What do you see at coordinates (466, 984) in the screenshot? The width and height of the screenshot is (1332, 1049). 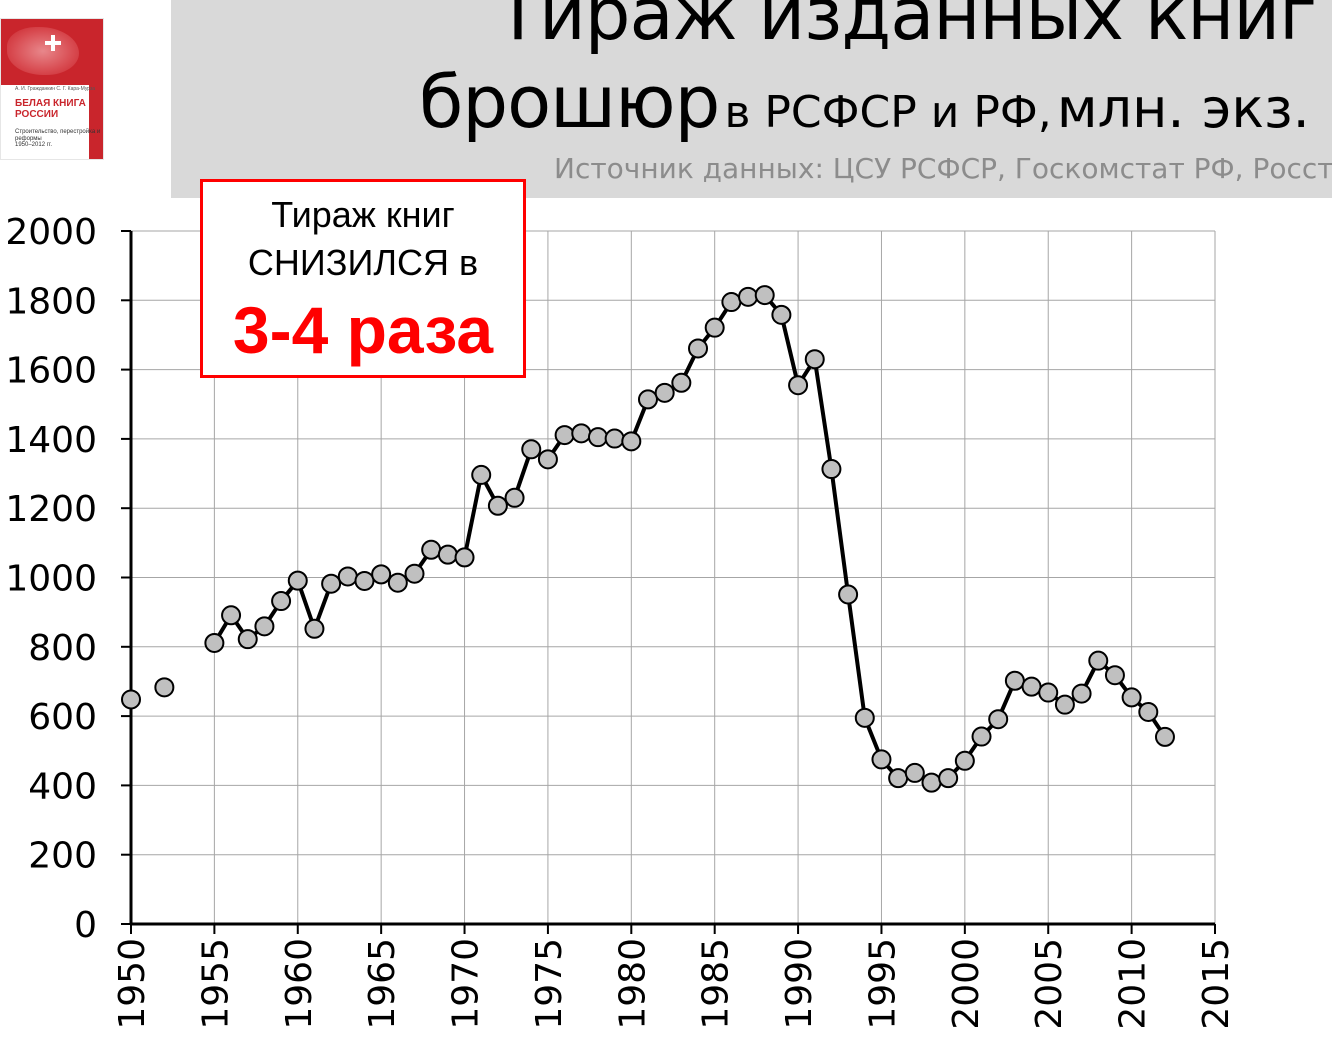 I see `x-tick-label: 1970` at bounding box center [466, 984].